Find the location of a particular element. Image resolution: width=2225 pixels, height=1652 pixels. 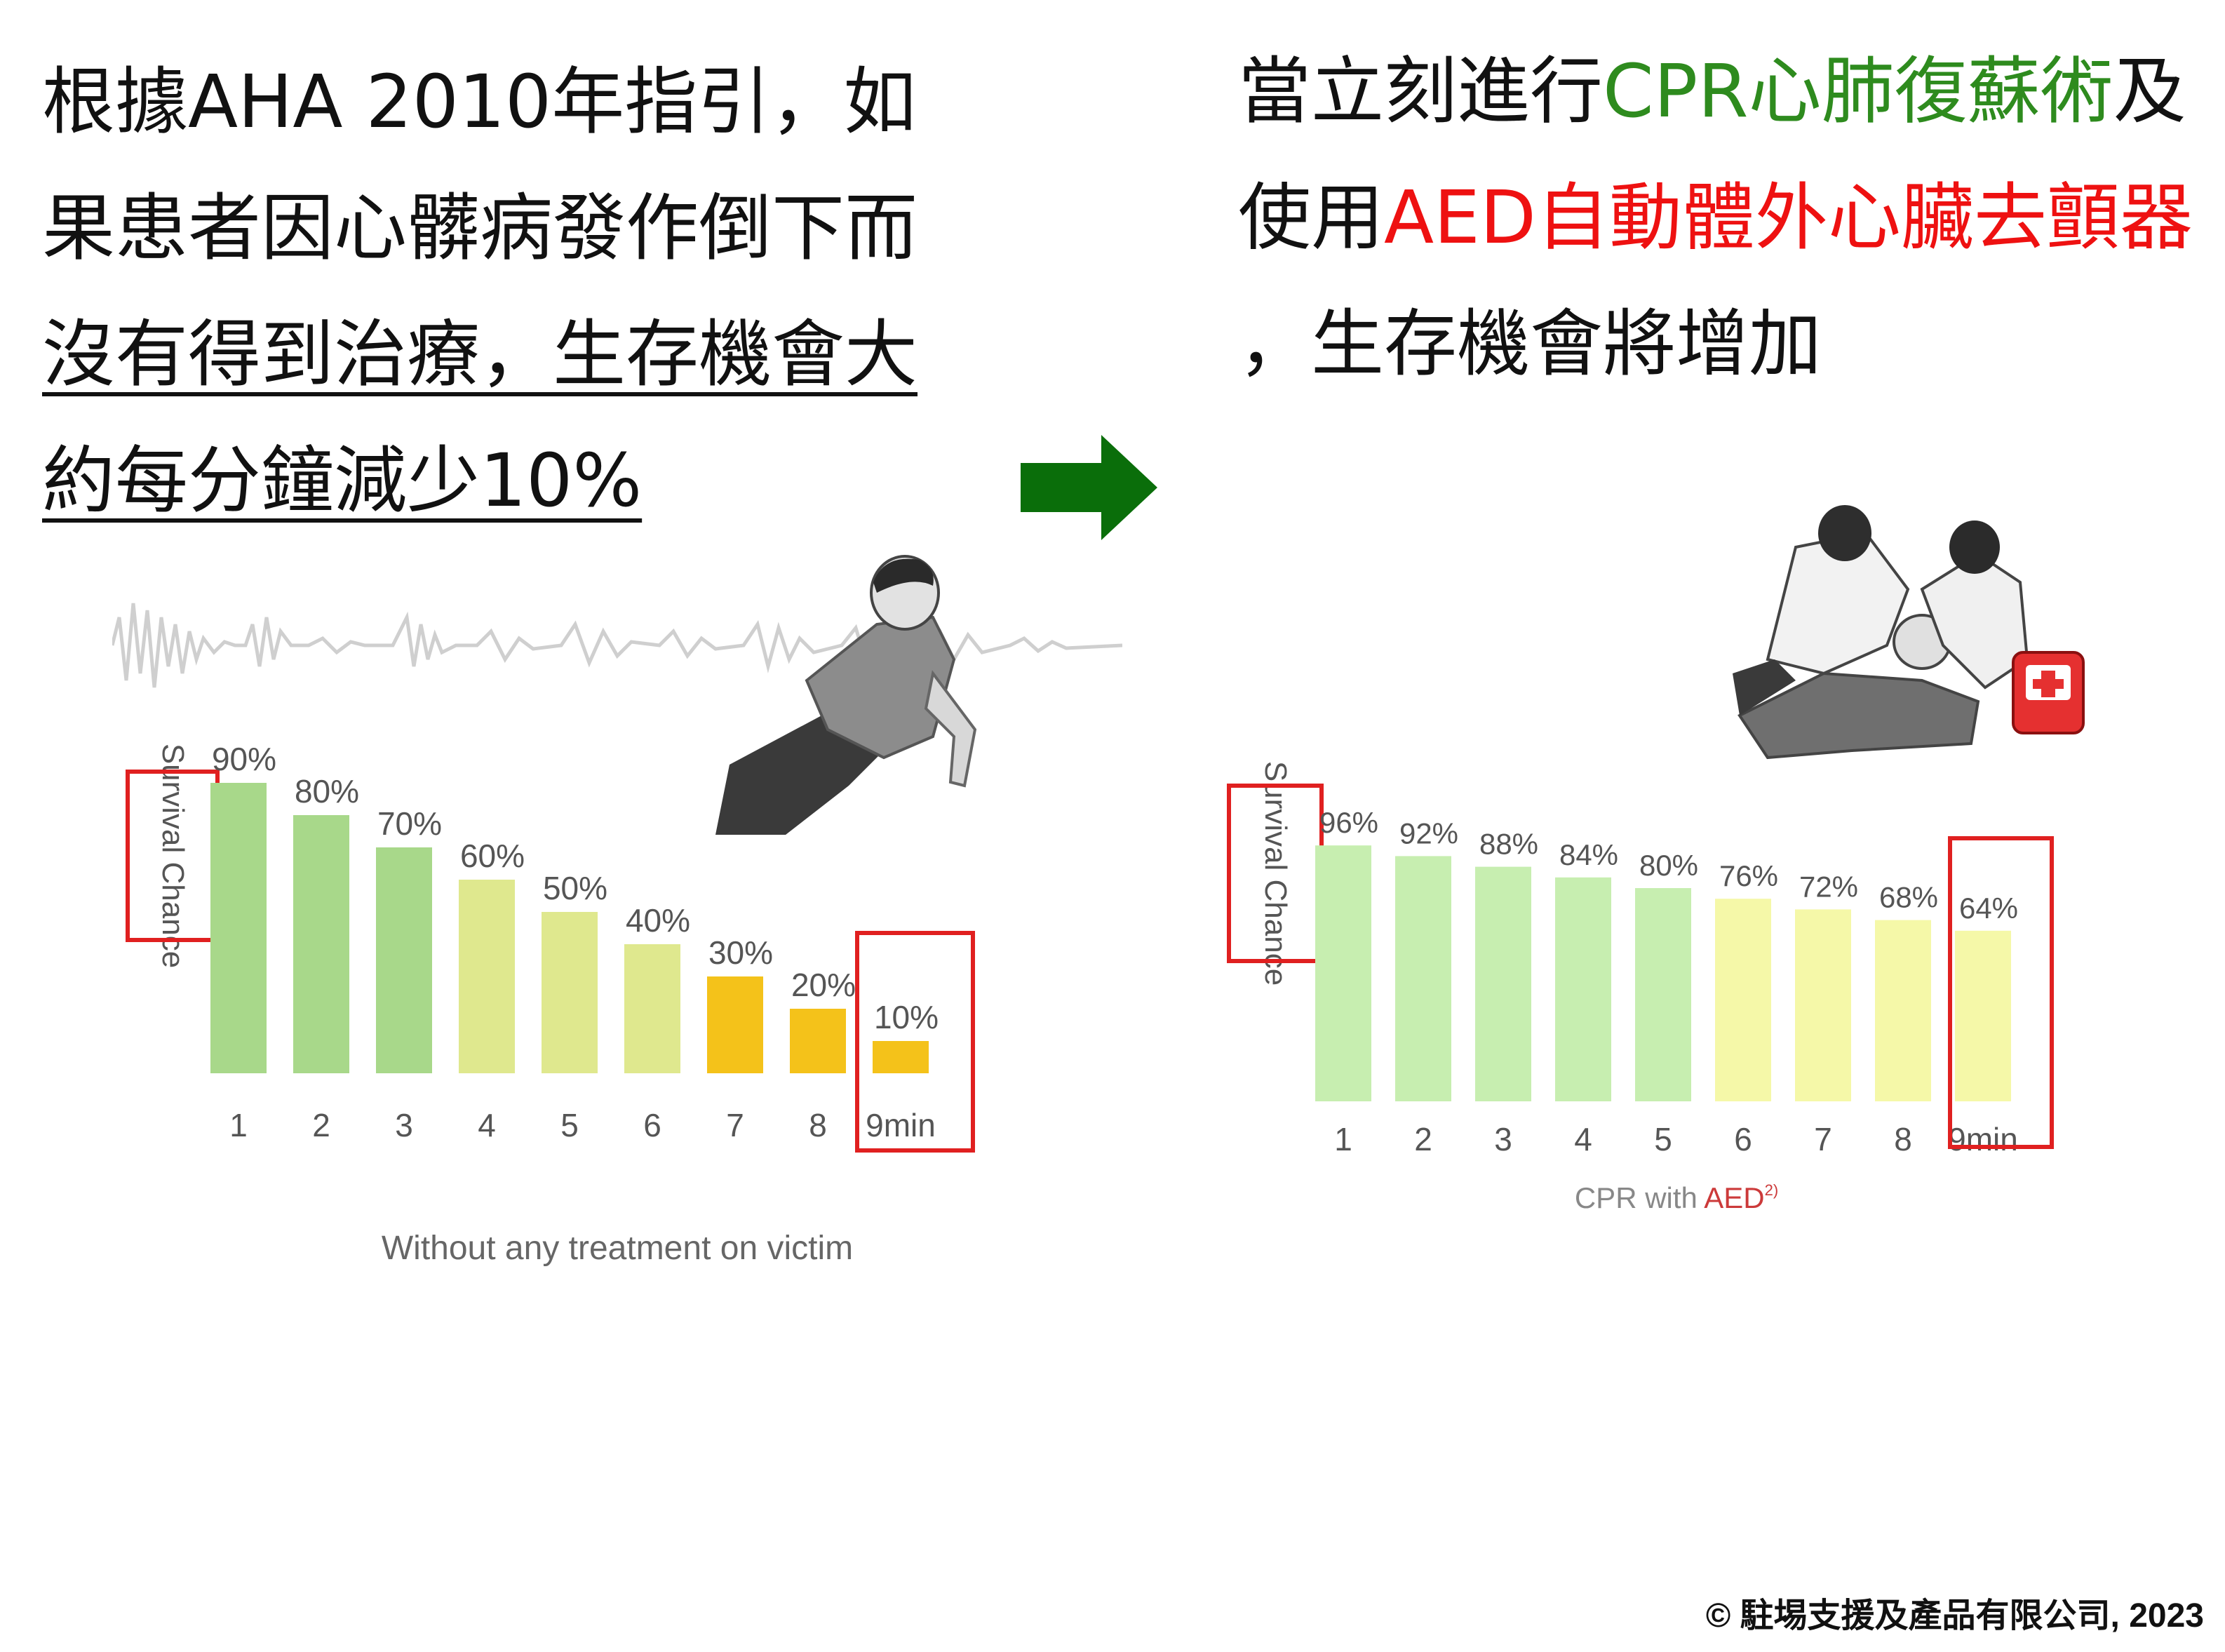

left-line-1: 根據AHA 2010年指引，如 is located at coordinates (479, 102).